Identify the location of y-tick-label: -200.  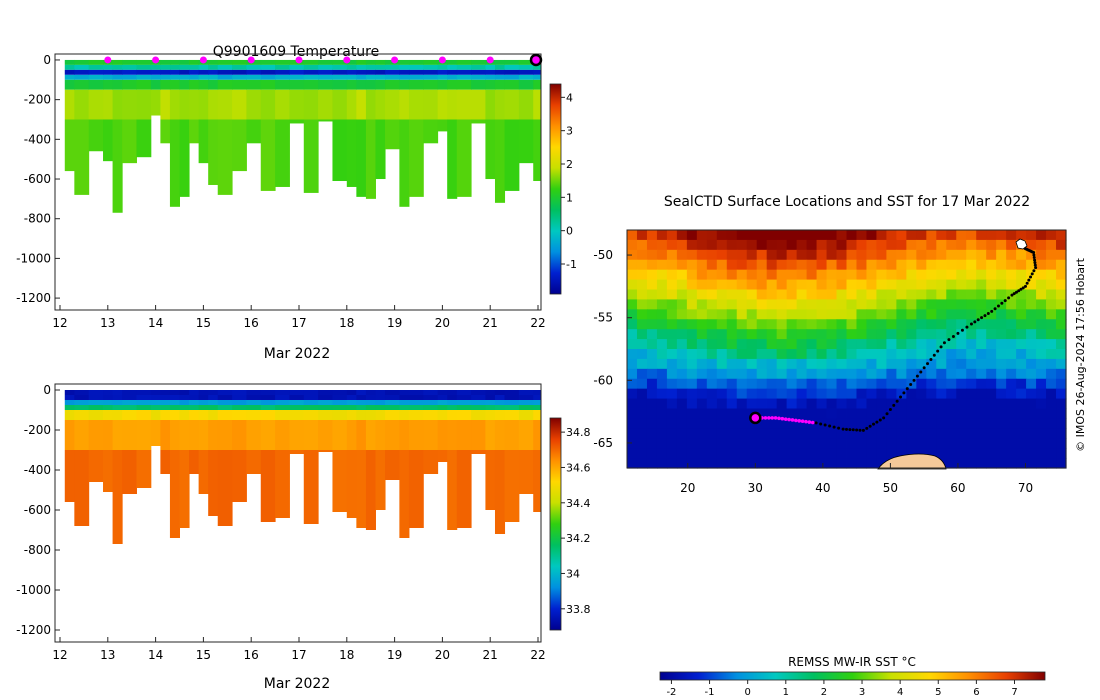
(37, 100).